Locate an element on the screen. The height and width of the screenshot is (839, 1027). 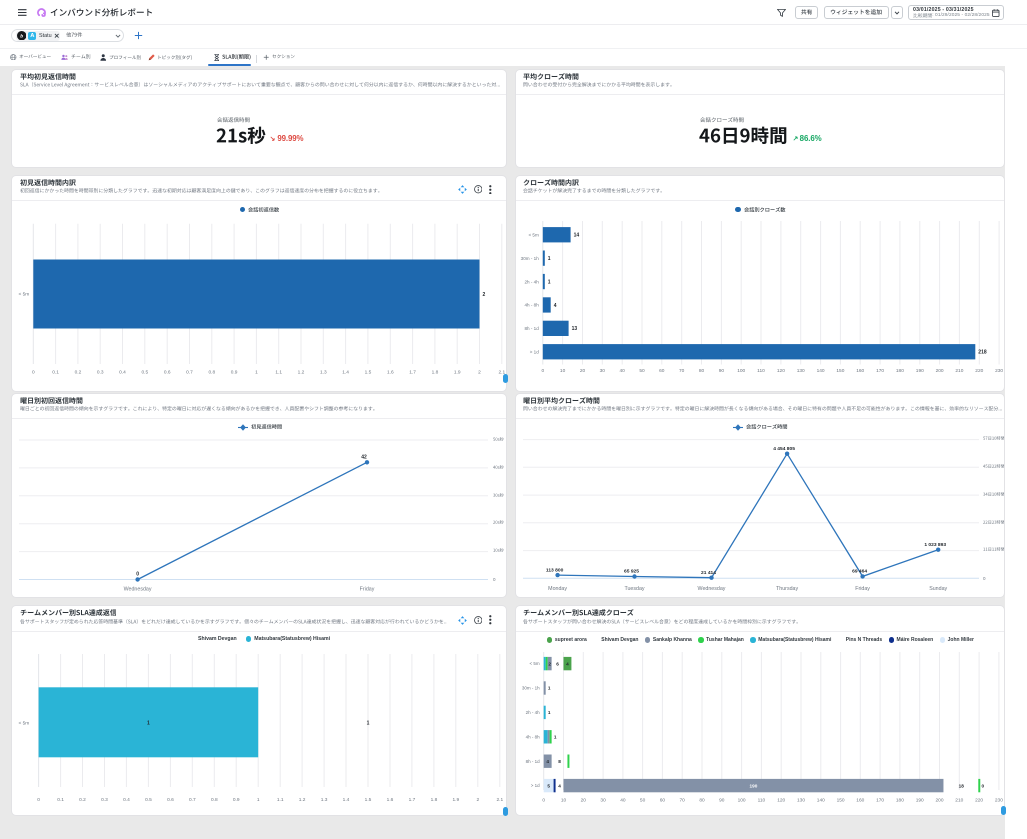
svg-text: 60 is located at coordinates (662, 371).